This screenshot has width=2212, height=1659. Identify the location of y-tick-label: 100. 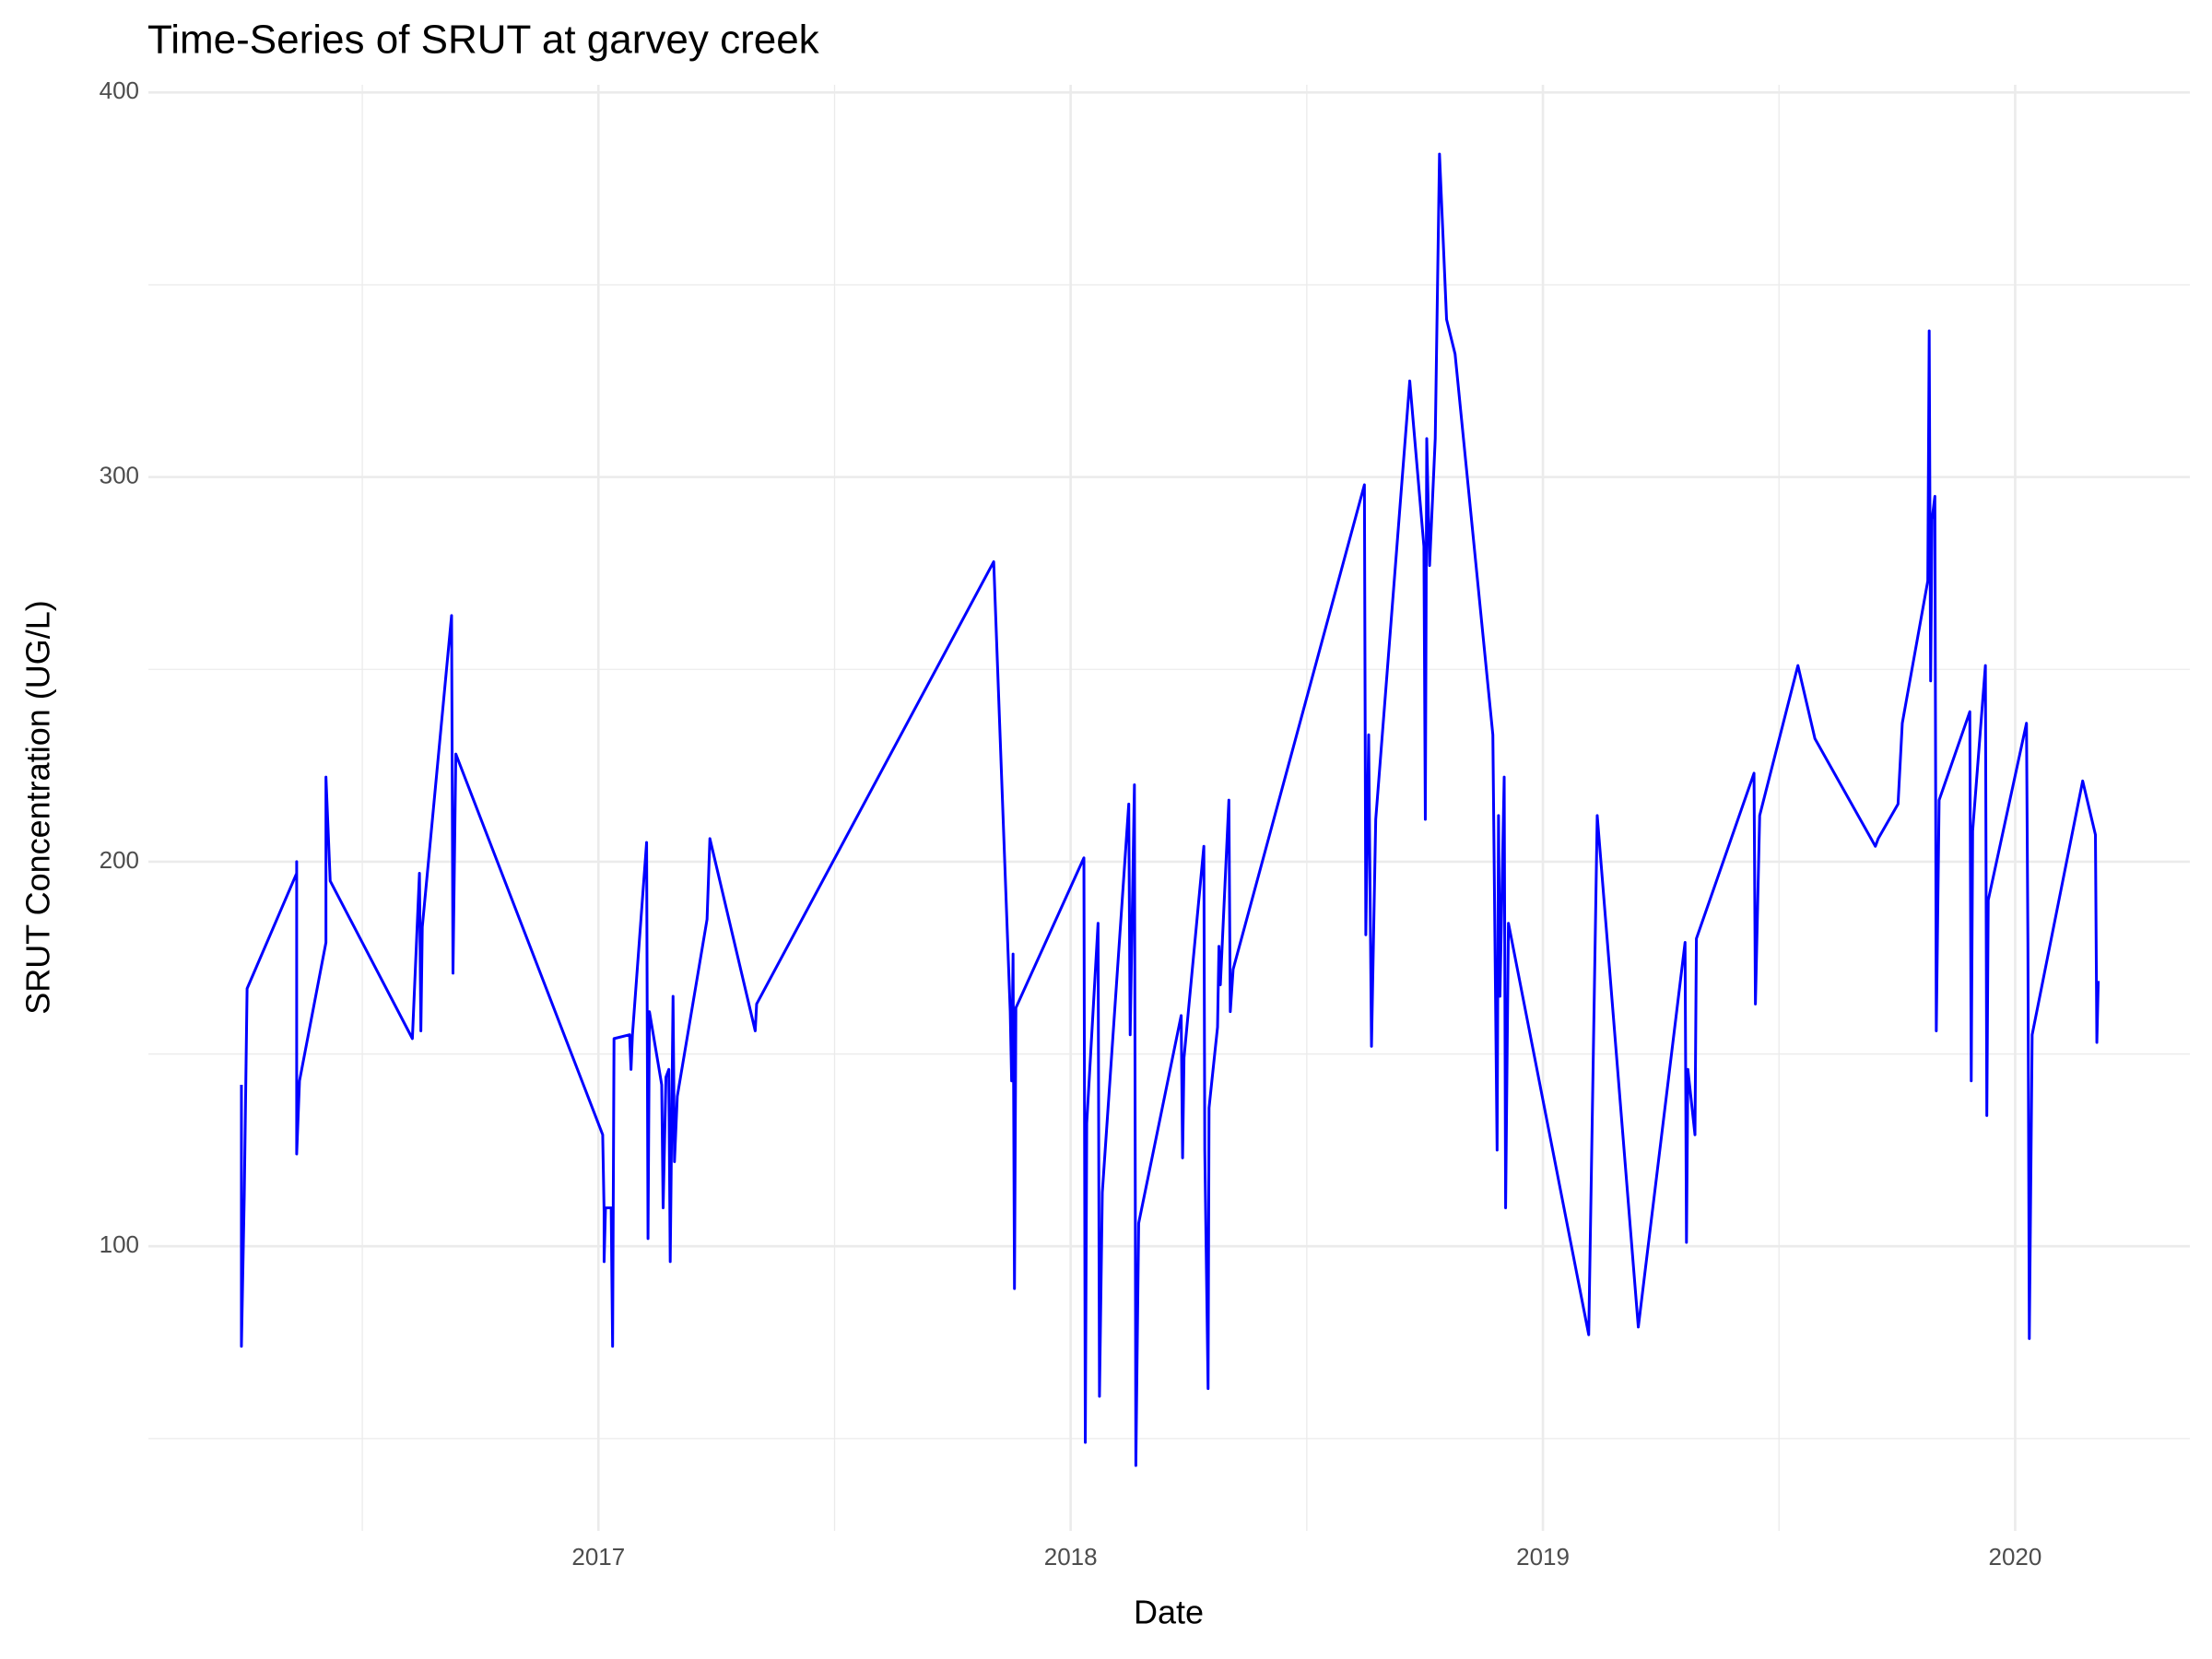
(119, 1244).